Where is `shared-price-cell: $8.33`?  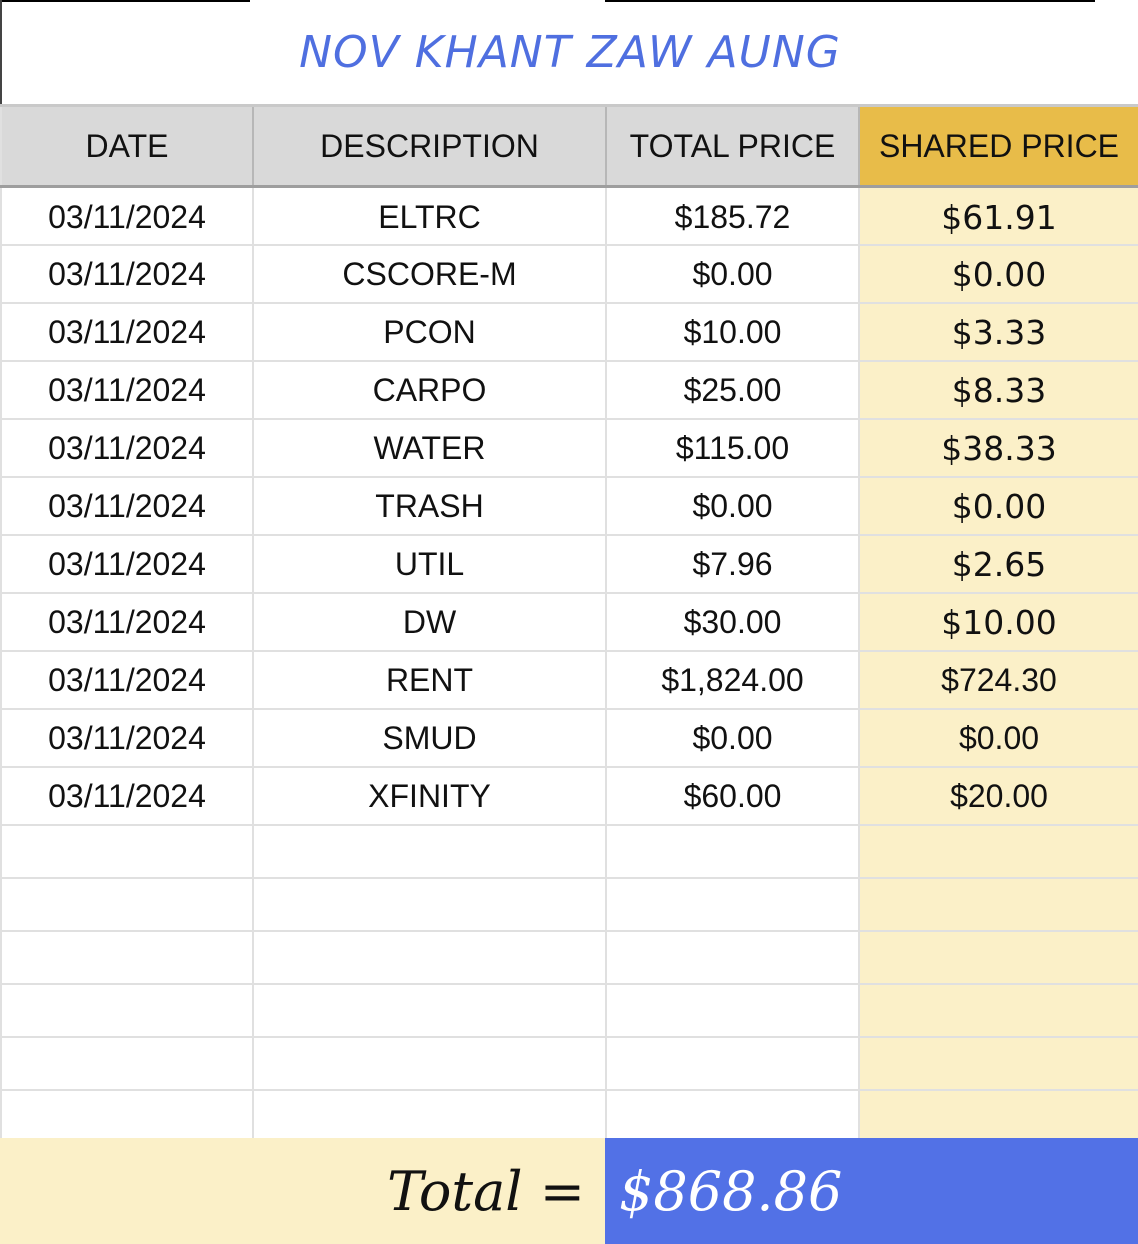
shared-price-cell: $8.33 is located at coordinates (998, 390).